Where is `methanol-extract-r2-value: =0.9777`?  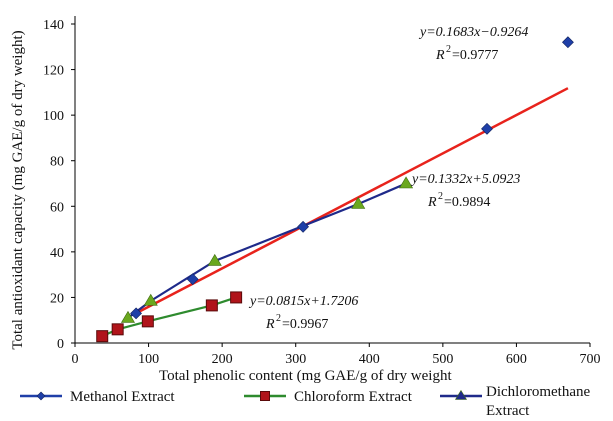 methanol-extract-r2-value: =0.9777 is located at coordinates (475, 55).